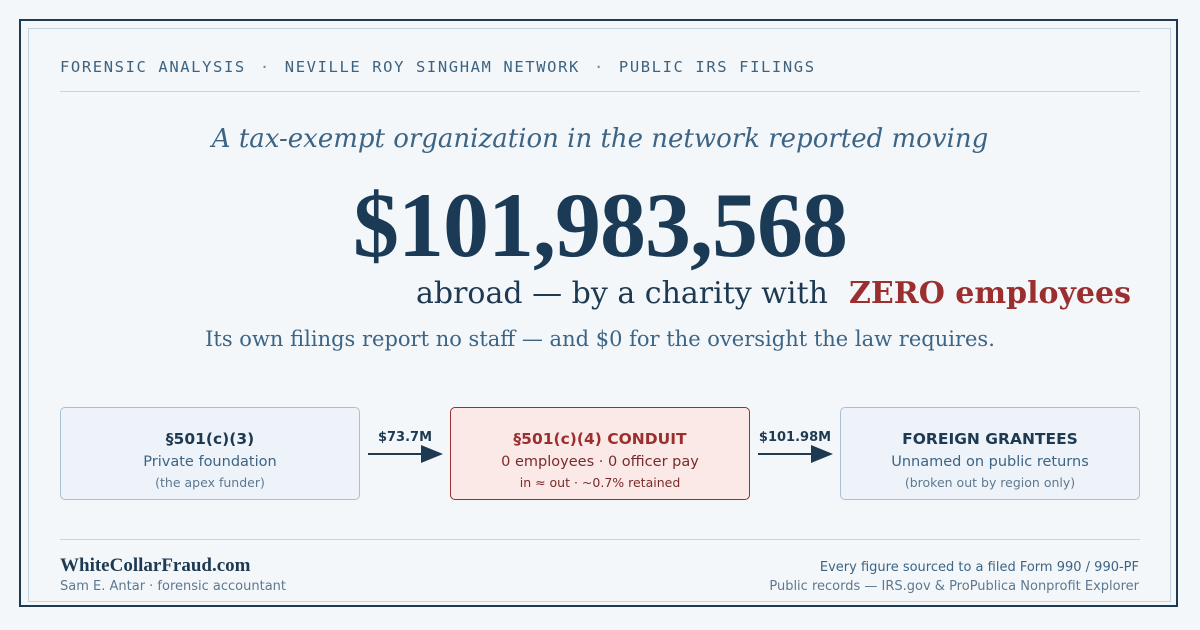 Image resolution: width=1200 pixels, height=630 pixels. I want to click on kicker-item-network: NEVILLE ROY SINGHAM NETWORK, so click(432, 67).